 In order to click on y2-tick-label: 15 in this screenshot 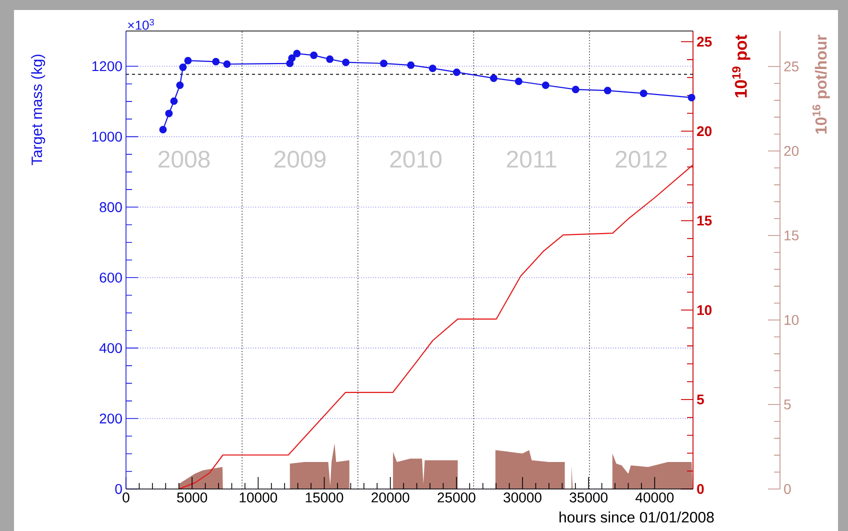, I will do `click(704, 221)`.